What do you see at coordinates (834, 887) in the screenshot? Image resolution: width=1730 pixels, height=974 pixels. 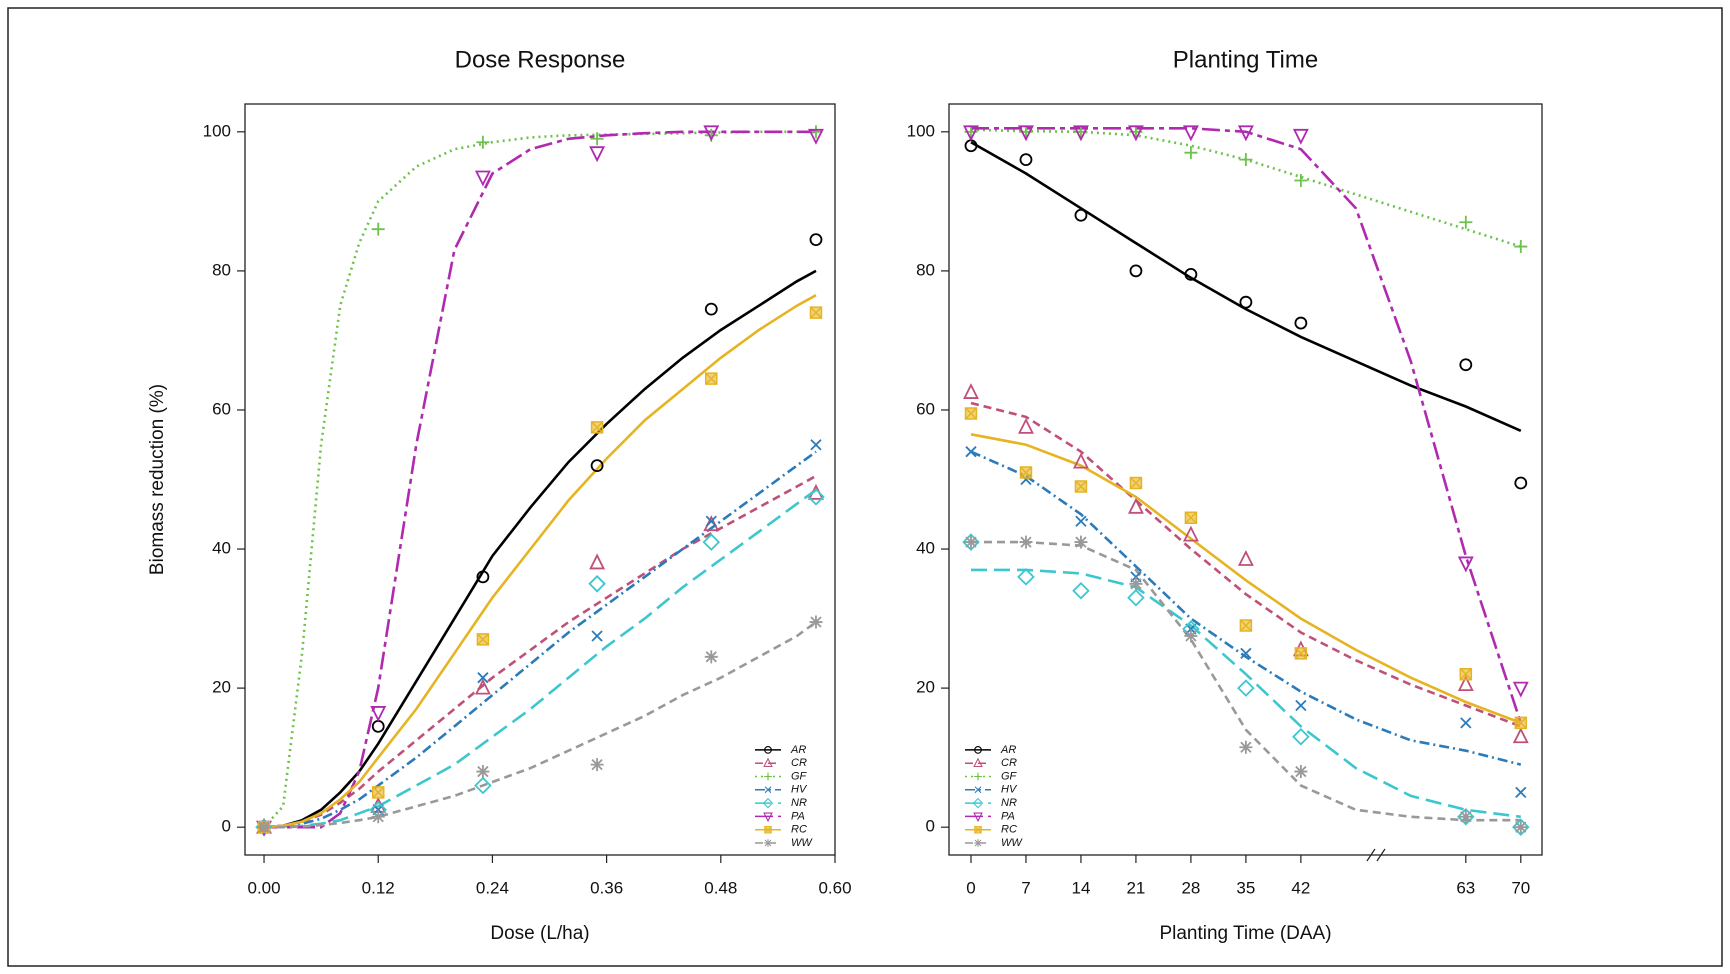 I see `x-tick-label: 0.60` at bounding box center [834, 887].